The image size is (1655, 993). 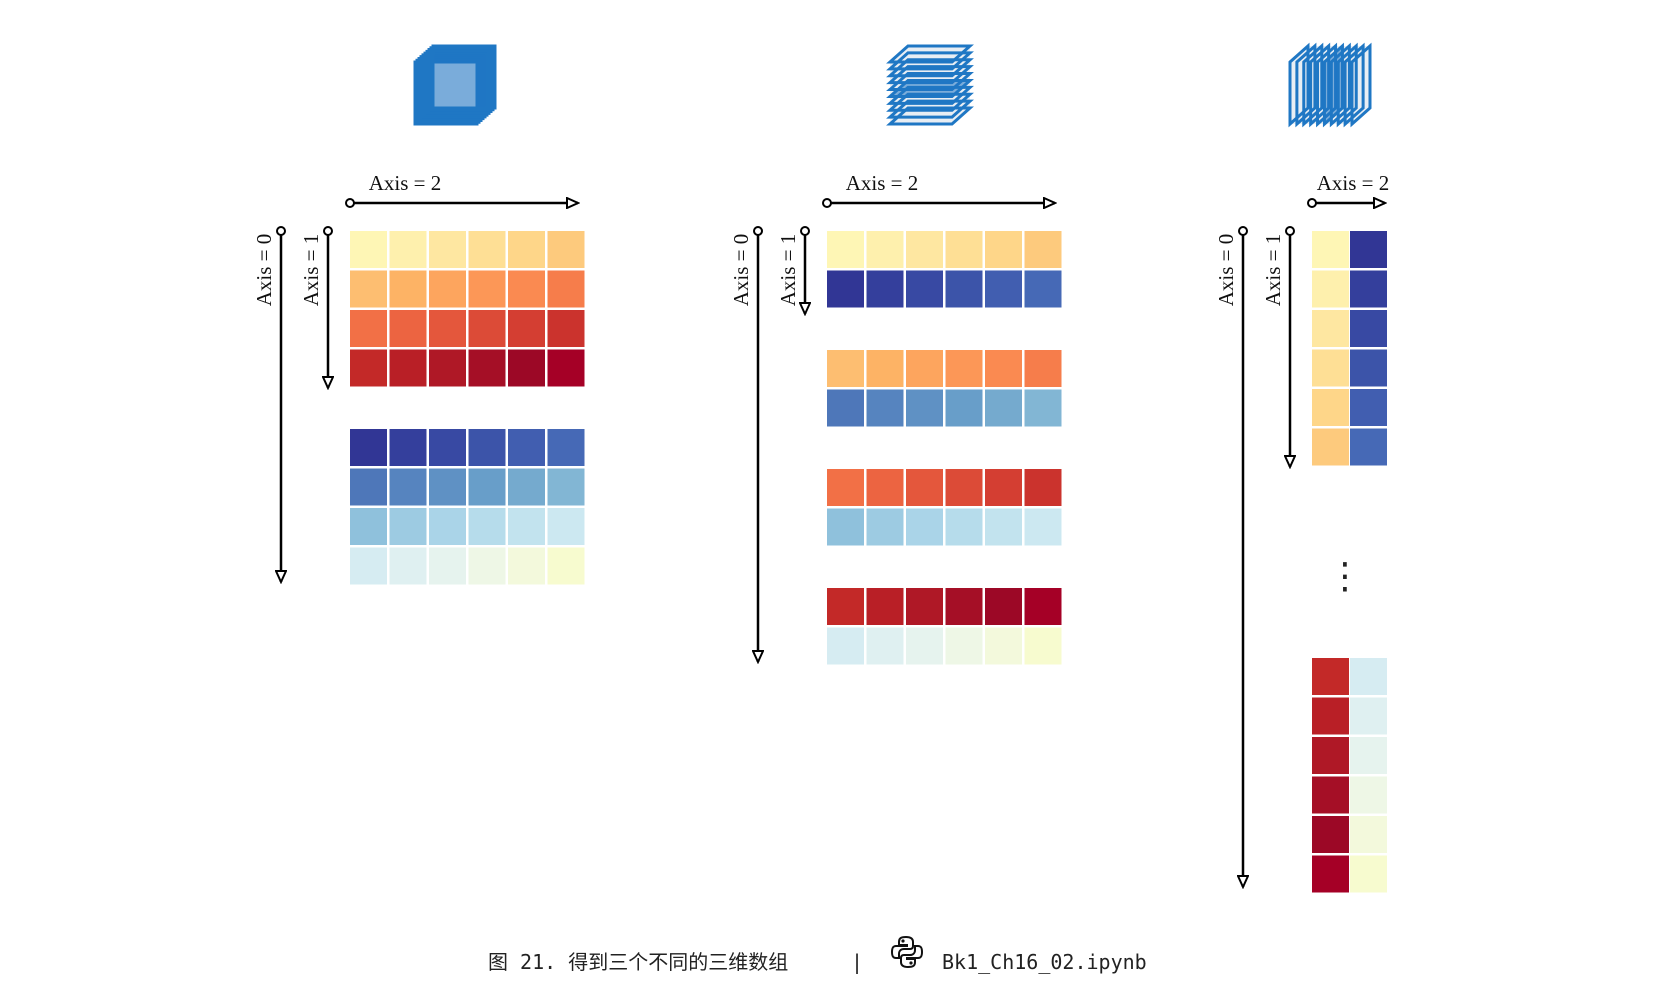 What do you see at coordinates (817, 954) in the screenshot?
I see `figure-caption: 图 21. 得到三个不同的三维数组 | Bk1_Ch16_02.ipynb` at bounding box center [817, 954].